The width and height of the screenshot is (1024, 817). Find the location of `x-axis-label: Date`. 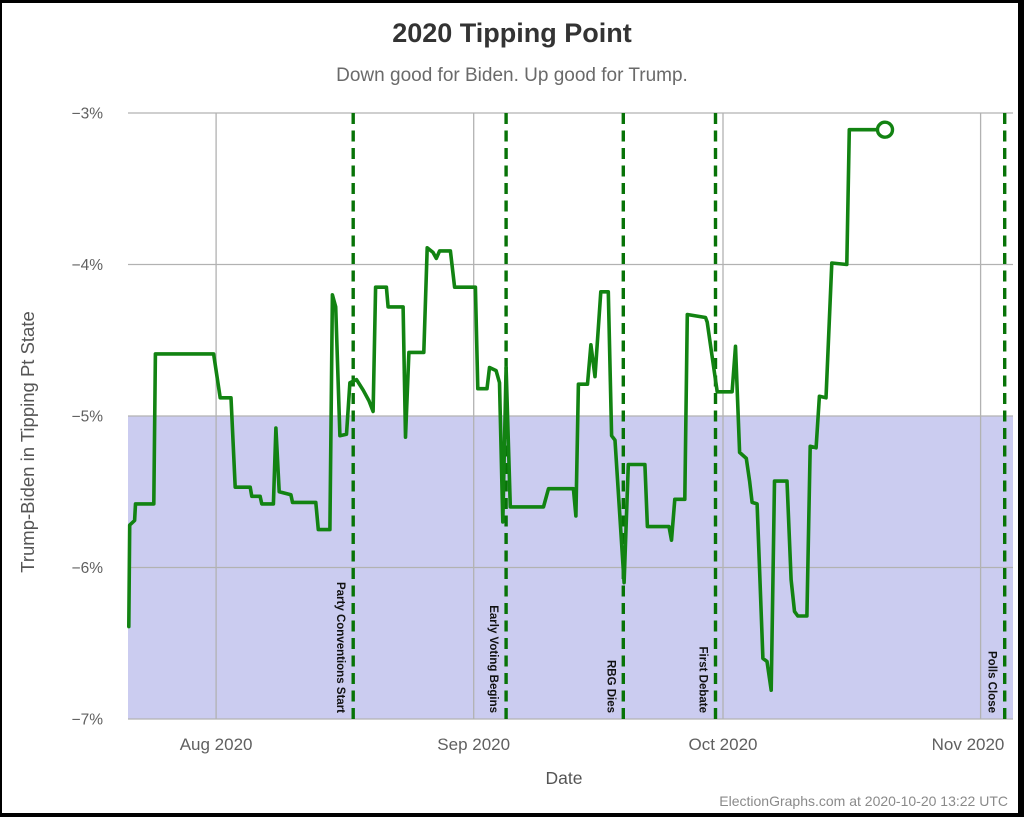

x-axis-label: Date is located at coordinates (564, 778).